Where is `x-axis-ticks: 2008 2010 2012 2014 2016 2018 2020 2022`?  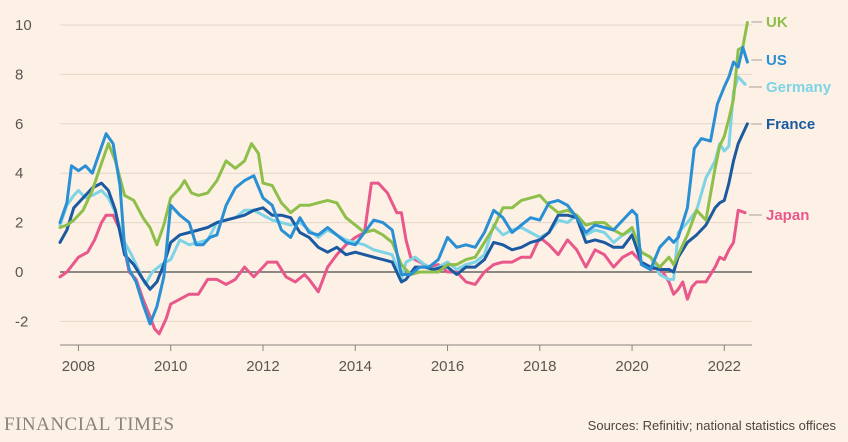
x-axis-ticks: 2008 2010 2012 2014 2016 2018 2020 2022 is located at coordinates (401, 360).